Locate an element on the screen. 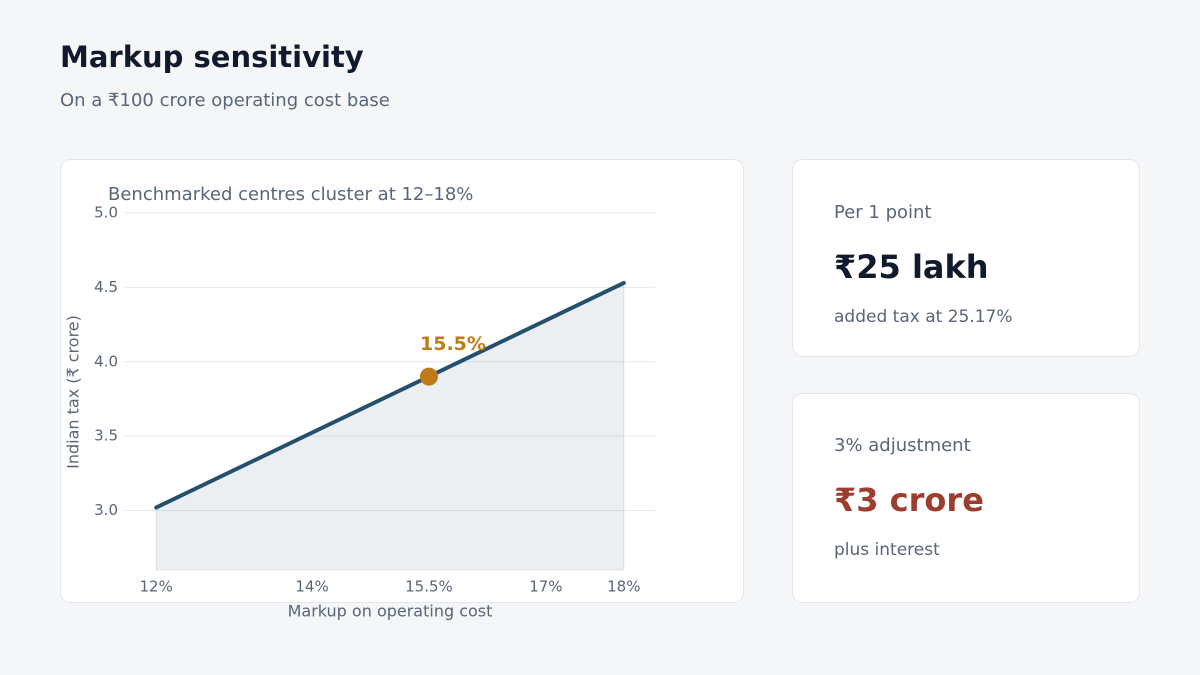 The width and height of the screenshot is (1200, 675). title: Markup sensitivity is located at coordinates (212, 57).